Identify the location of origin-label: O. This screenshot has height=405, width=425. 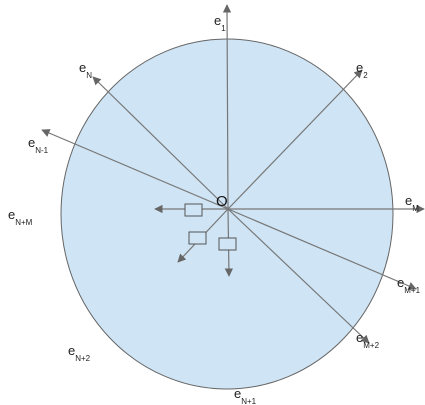
(222, 201).